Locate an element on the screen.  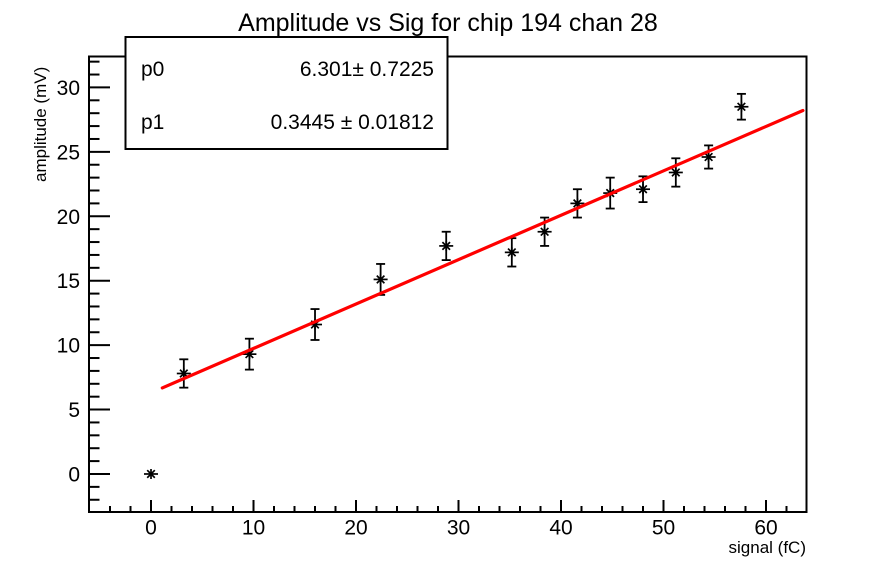
x-tick-label: 40 is located at coordinates (560, 528).